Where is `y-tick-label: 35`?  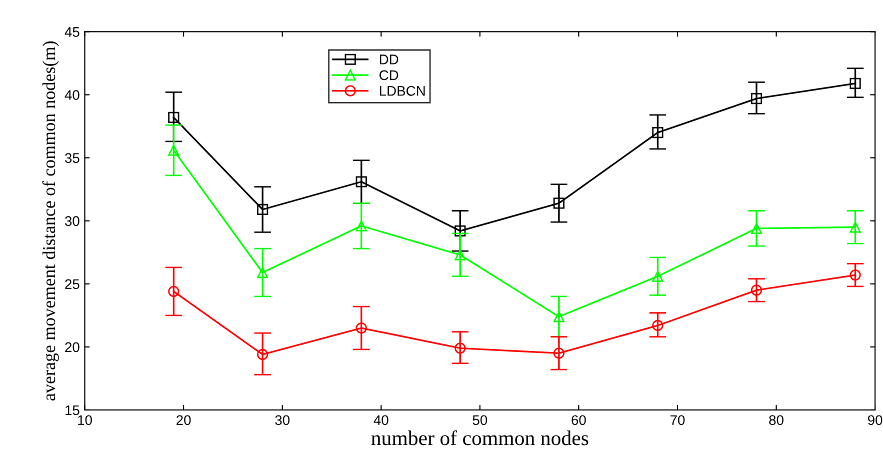 y-tick-label: 35 is located at coordinates (72, 158).